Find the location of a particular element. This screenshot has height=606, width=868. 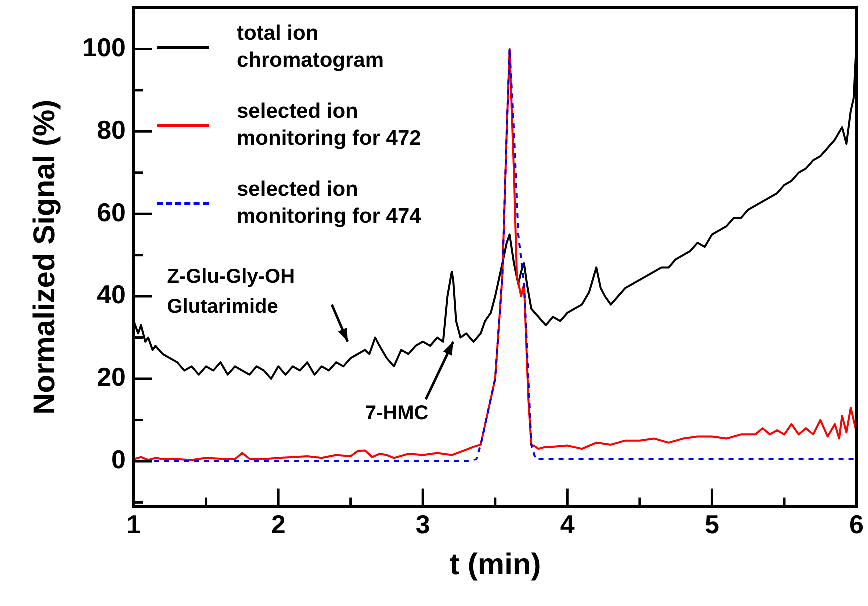

x-tick-label: 1 is located at coordinates (134, 525).